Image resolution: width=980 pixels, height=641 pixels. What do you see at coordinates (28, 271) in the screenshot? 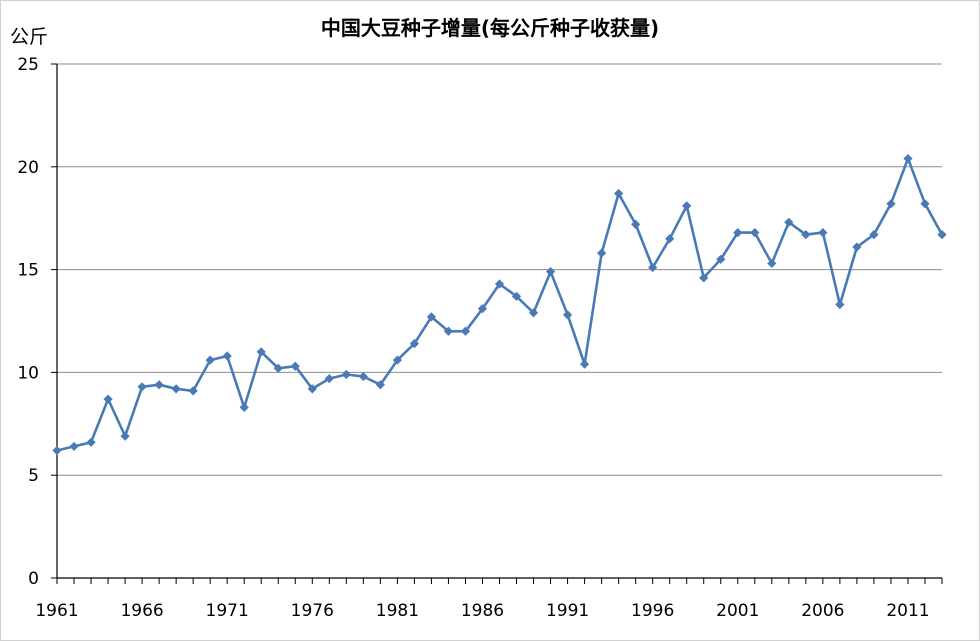
I see `y-tick-label: 15` at bounding box center [28, 271].